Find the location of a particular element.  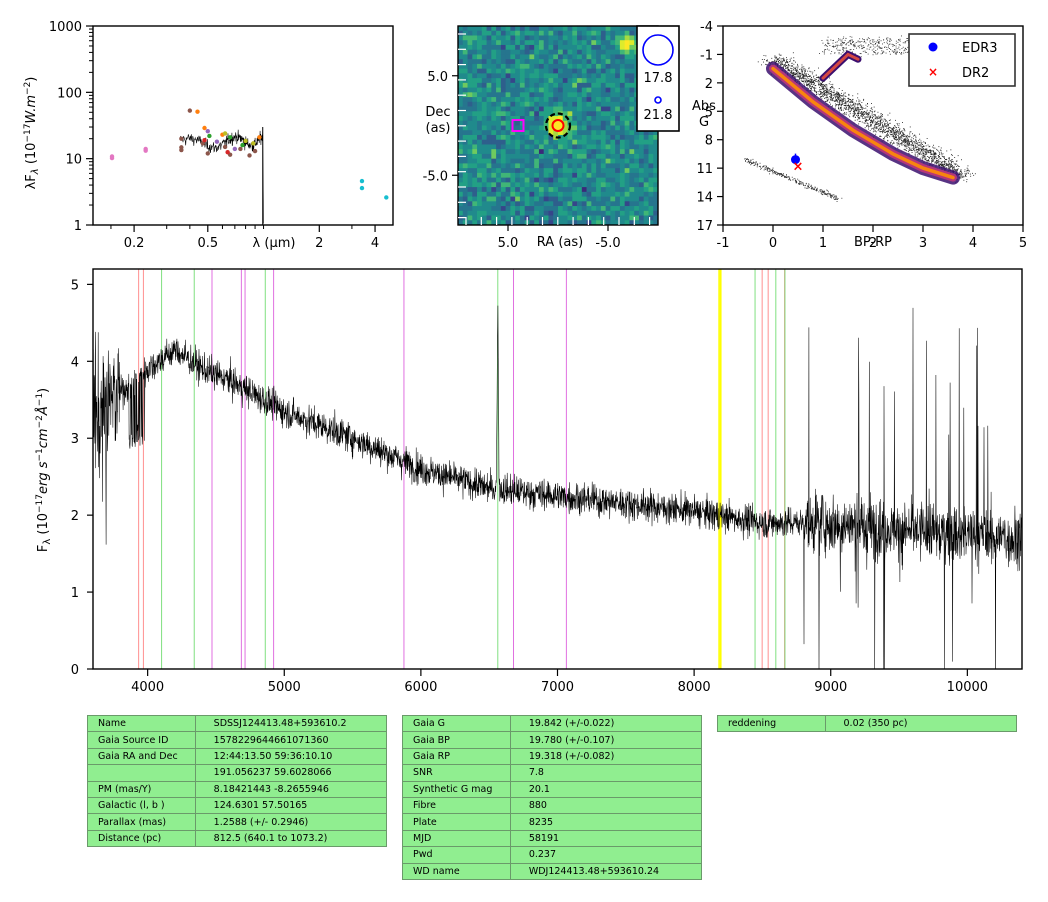

sed-photometry-point is located at coordinates (230, 137).